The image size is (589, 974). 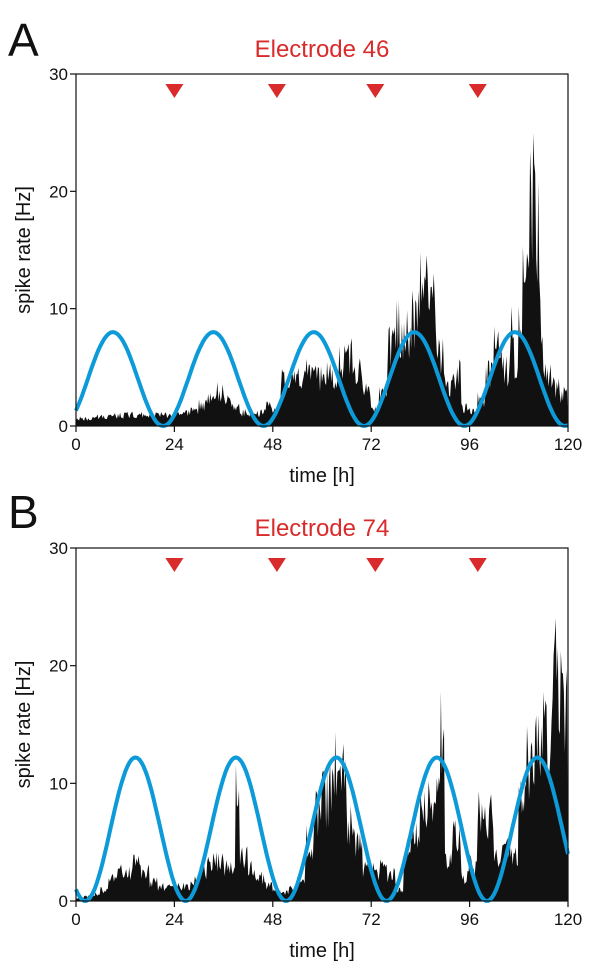 I want to click on circadian-sinusoid, so click(x=321, y=379).